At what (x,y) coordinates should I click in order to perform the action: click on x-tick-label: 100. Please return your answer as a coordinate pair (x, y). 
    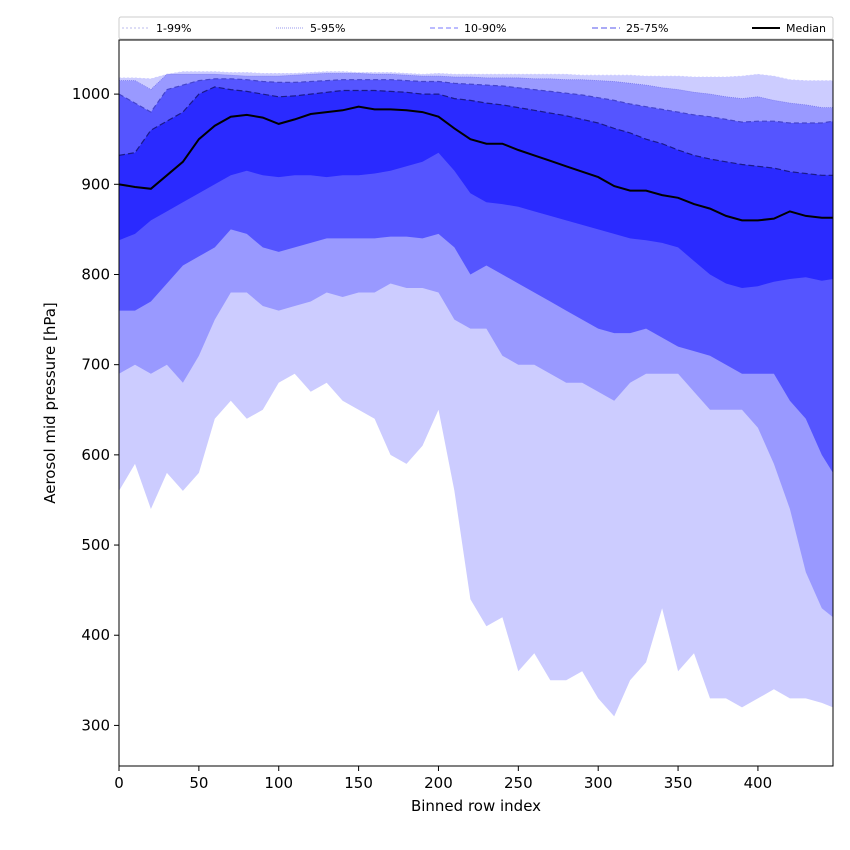
    Looking at the image, I should click on (278, 783).